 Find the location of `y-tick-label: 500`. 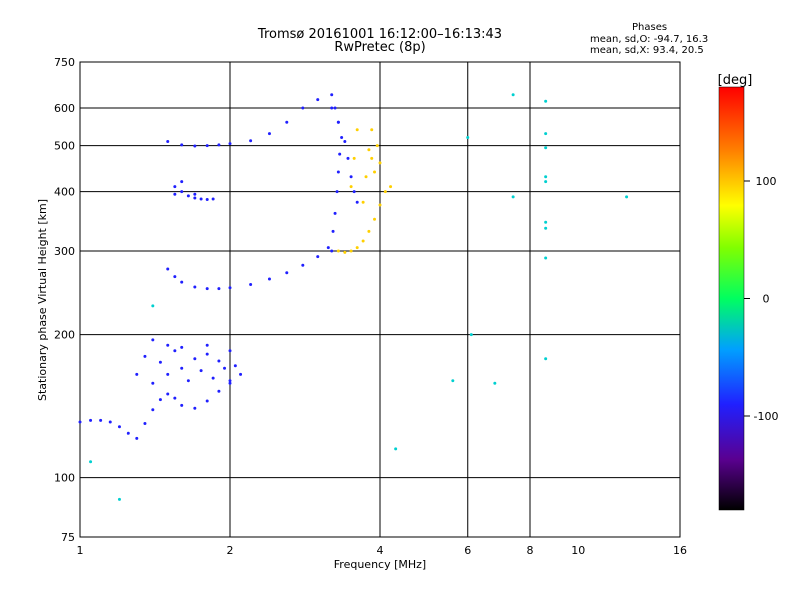

y-tick-label: 500 is located at coordinates (64, 146).